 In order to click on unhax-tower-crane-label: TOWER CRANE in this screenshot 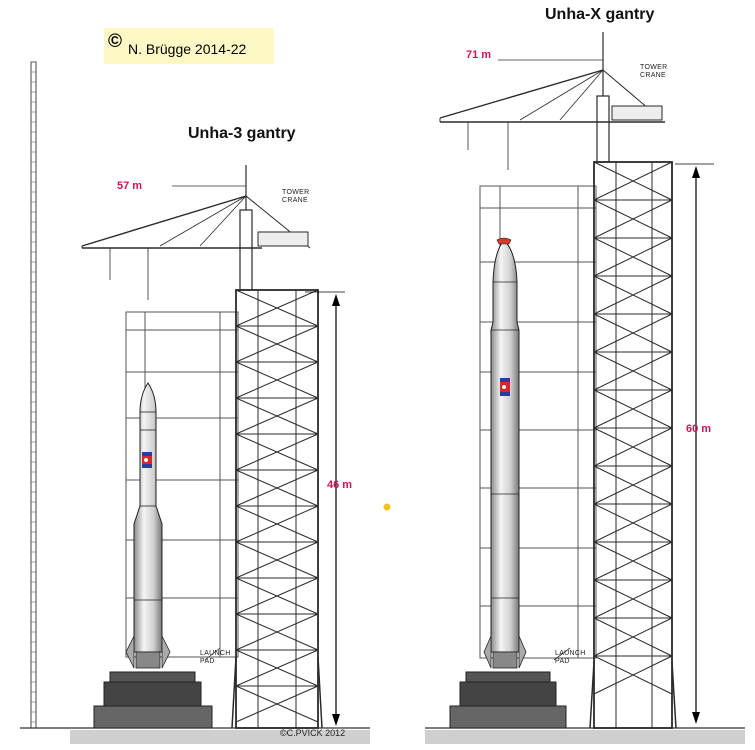, I will do `click(654, 71)`.